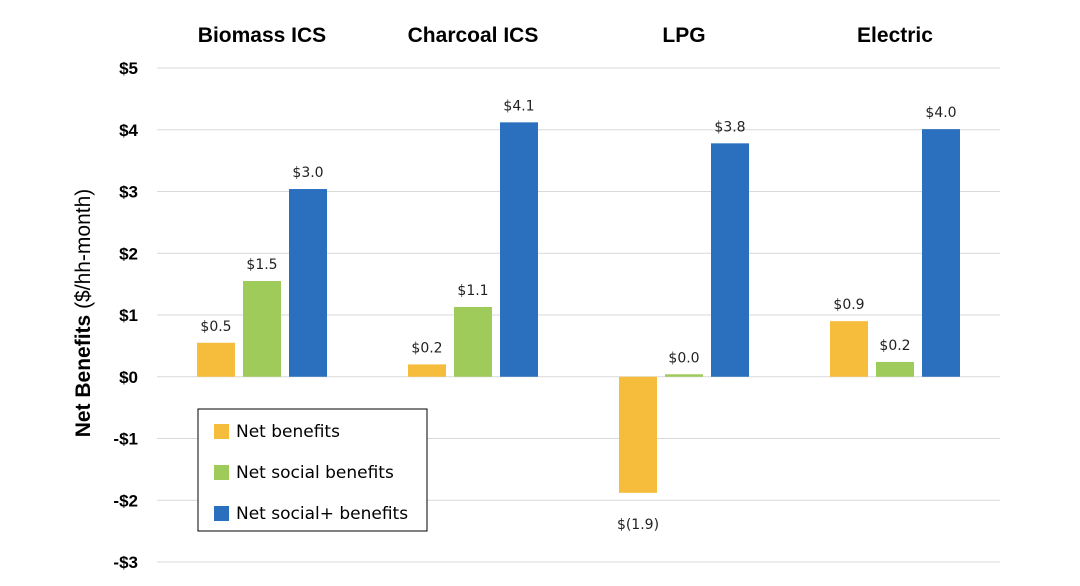  I want to click on data-label: $0.9, so click(848, 305).